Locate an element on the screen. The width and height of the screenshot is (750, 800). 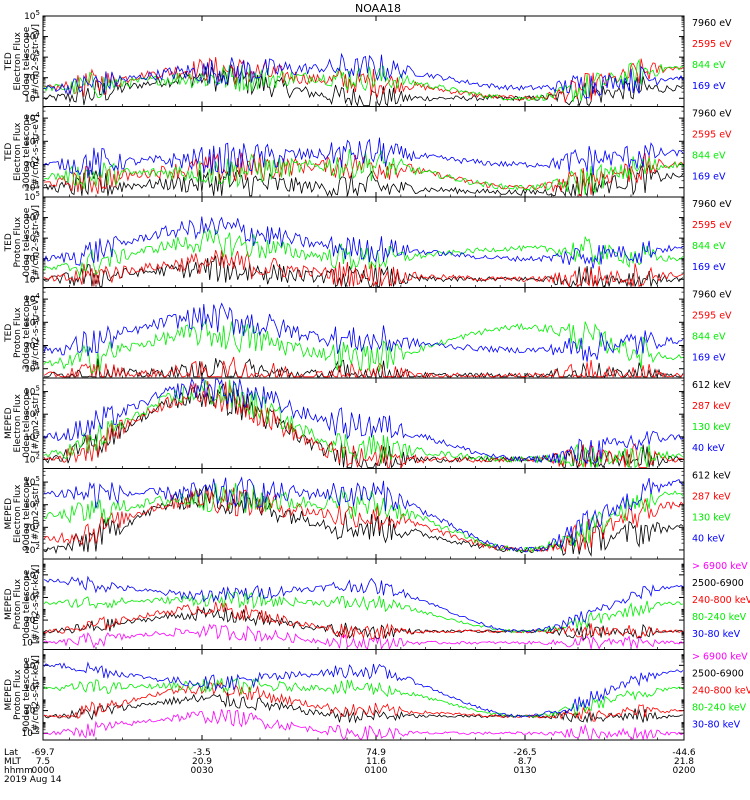
legend-entry: 287 keV is located at coordinates (711, 497).